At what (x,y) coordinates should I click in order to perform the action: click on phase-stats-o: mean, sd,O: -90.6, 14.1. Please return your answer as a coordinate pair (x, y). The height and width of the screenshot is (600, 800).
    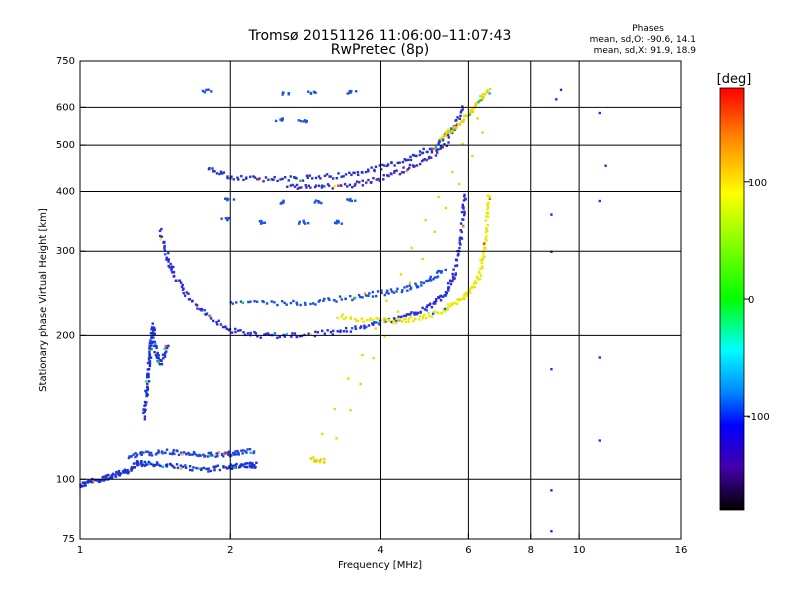
    Looking at the image, I should click on (643, 40).